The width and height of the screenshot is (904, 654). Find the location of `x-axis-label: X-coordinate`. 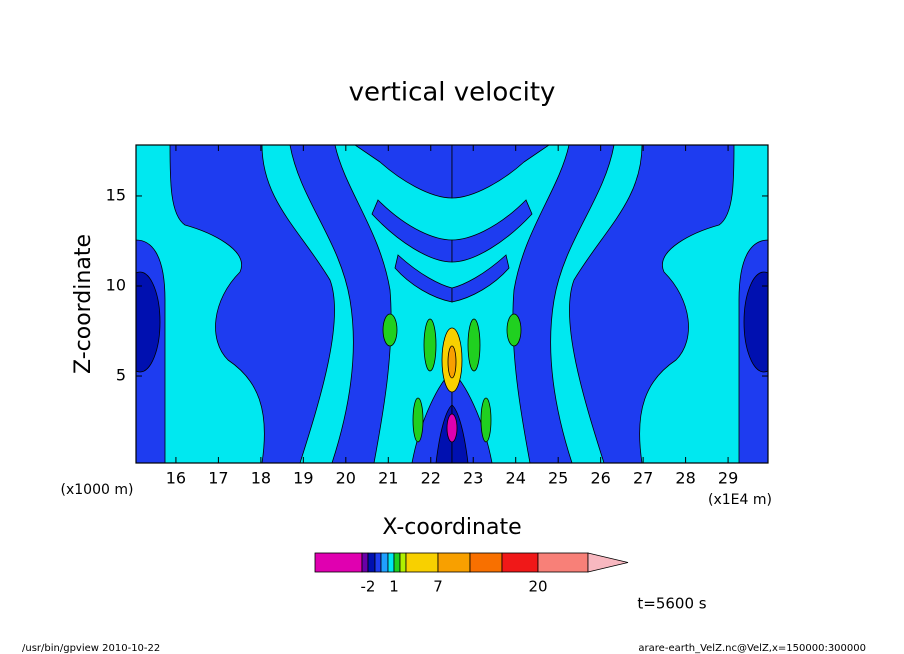

x-axis-label: X-coordinate is located at coordinates (451, 527).